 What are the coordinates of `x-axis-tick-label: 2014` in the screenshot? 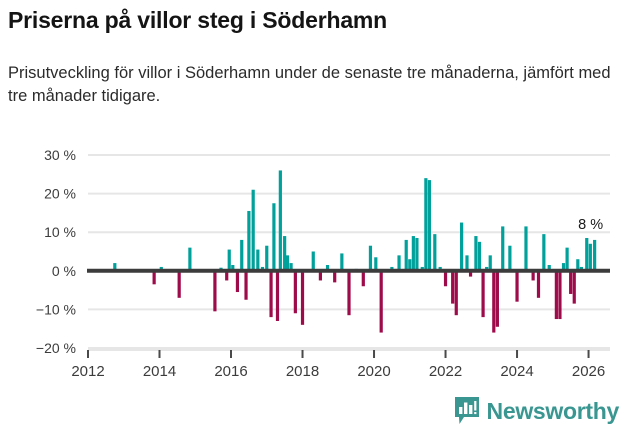 It's located at (159, 371).